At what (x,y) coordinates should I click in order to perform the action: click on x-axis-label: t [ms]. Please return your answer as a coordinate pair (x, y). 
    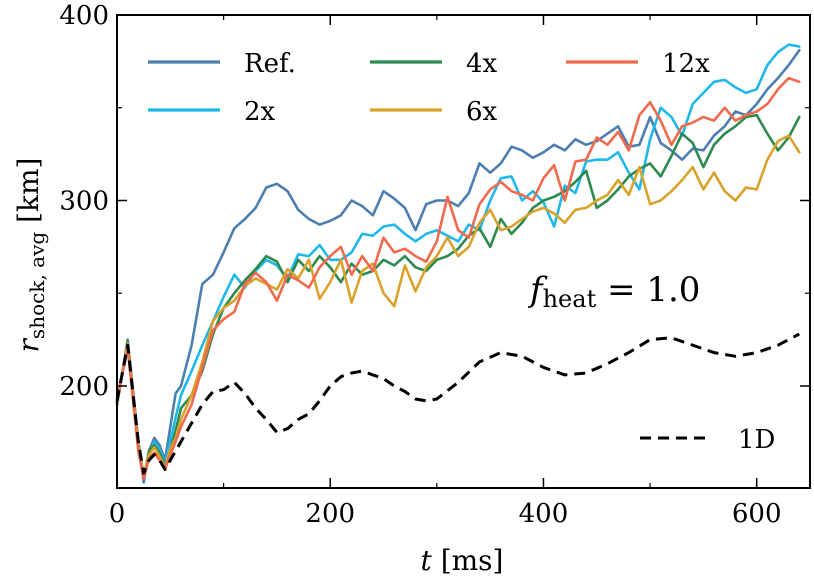
    Looking at the image, I should click on (462, 560).